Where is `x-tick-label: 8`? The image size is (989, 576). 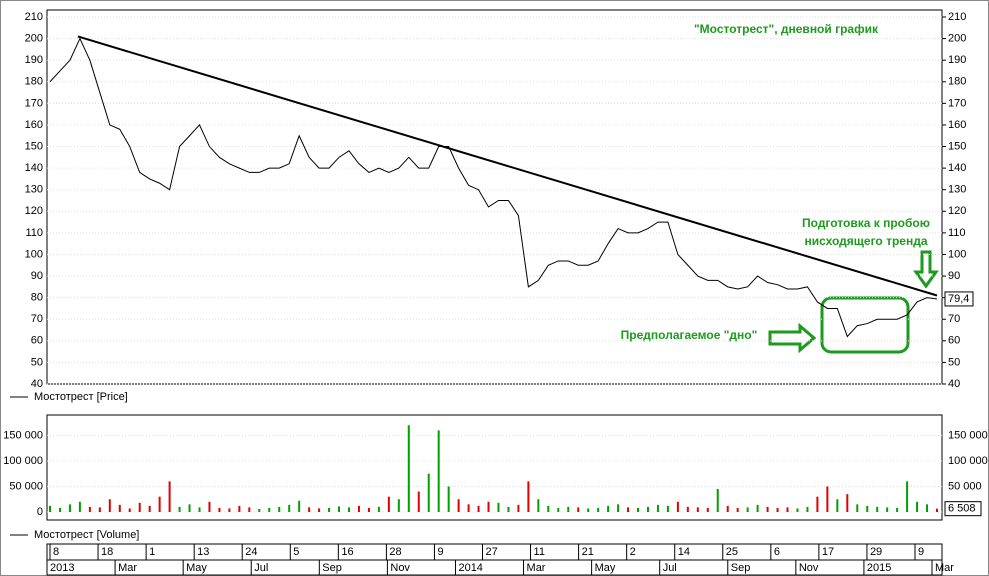 x-tick-label: 8 is located at coordinates (56, 552).